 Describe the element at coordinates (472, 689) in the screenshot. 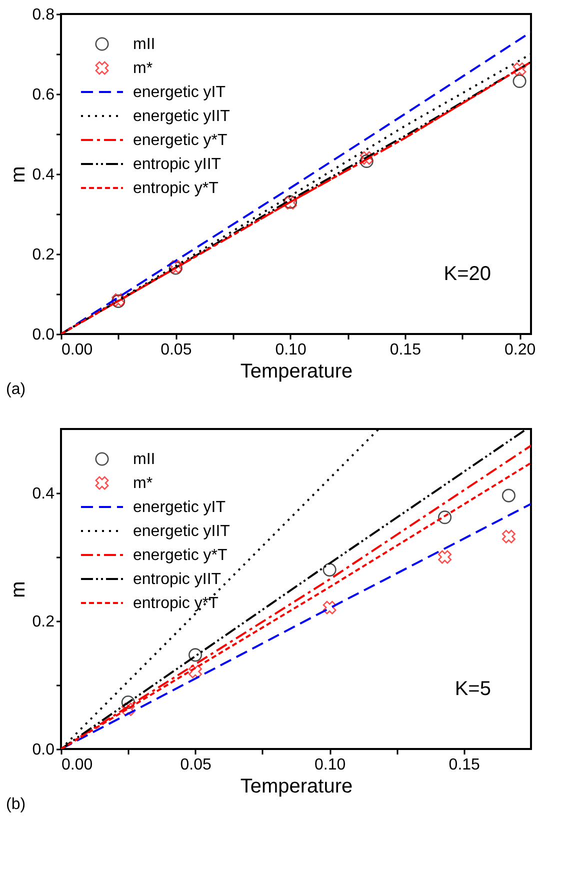

I see `annotation: K=5` at that location.